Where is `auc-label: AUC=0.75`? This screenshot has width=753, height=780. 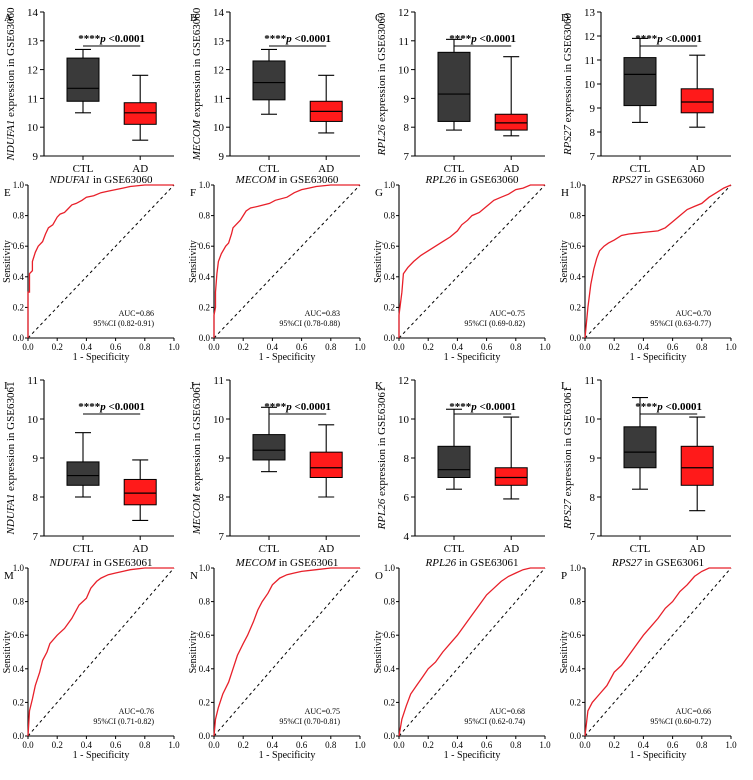
auc-label: AUC=0.75 is located at coordinates (507, 313).